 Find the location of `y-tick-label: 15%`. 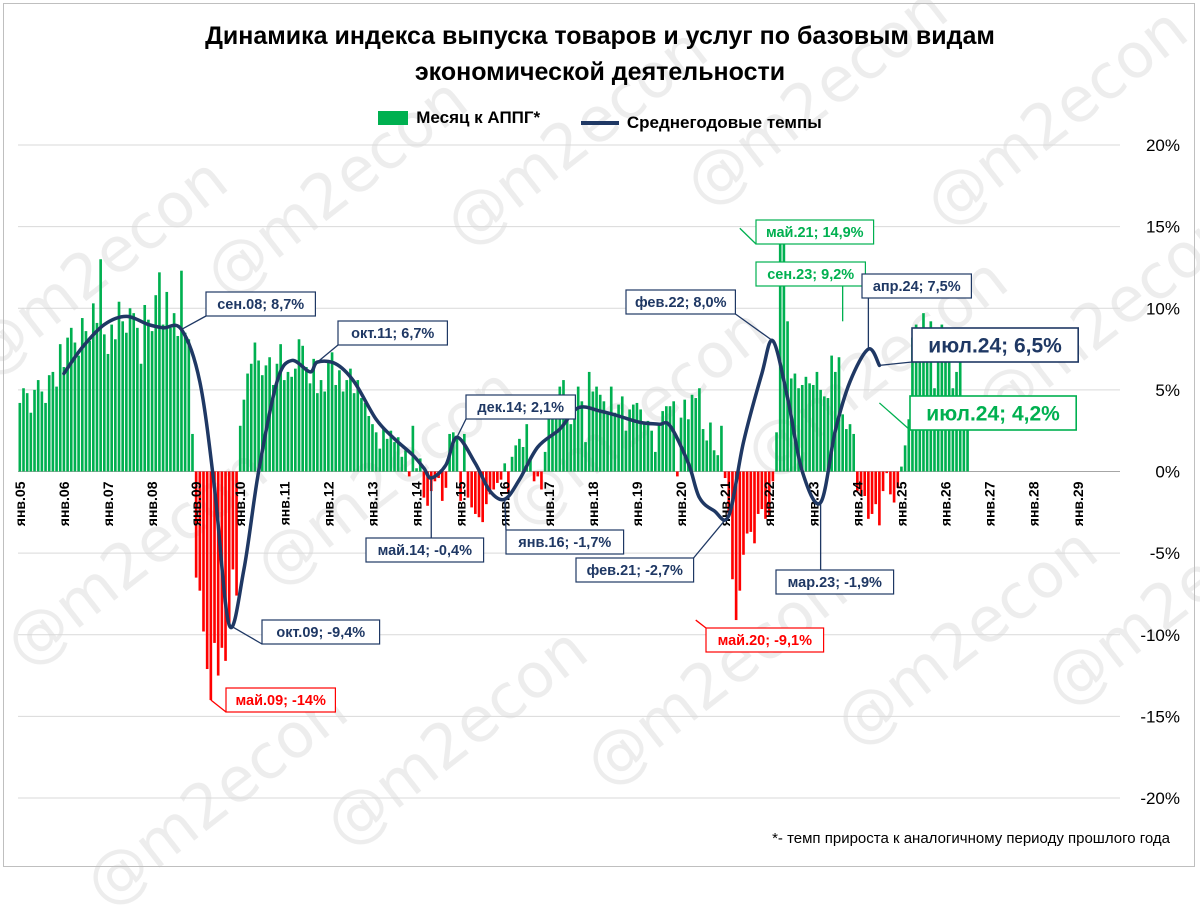

y-tick-label: 15% is located at coordinates (1163, 227).